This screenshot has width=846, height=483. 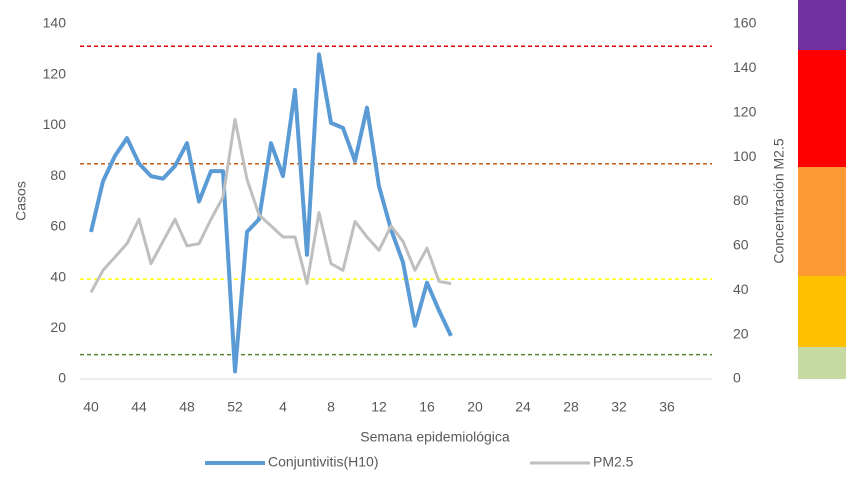 I want to click on y-tick-label: 140, so click(x=55, y=23).